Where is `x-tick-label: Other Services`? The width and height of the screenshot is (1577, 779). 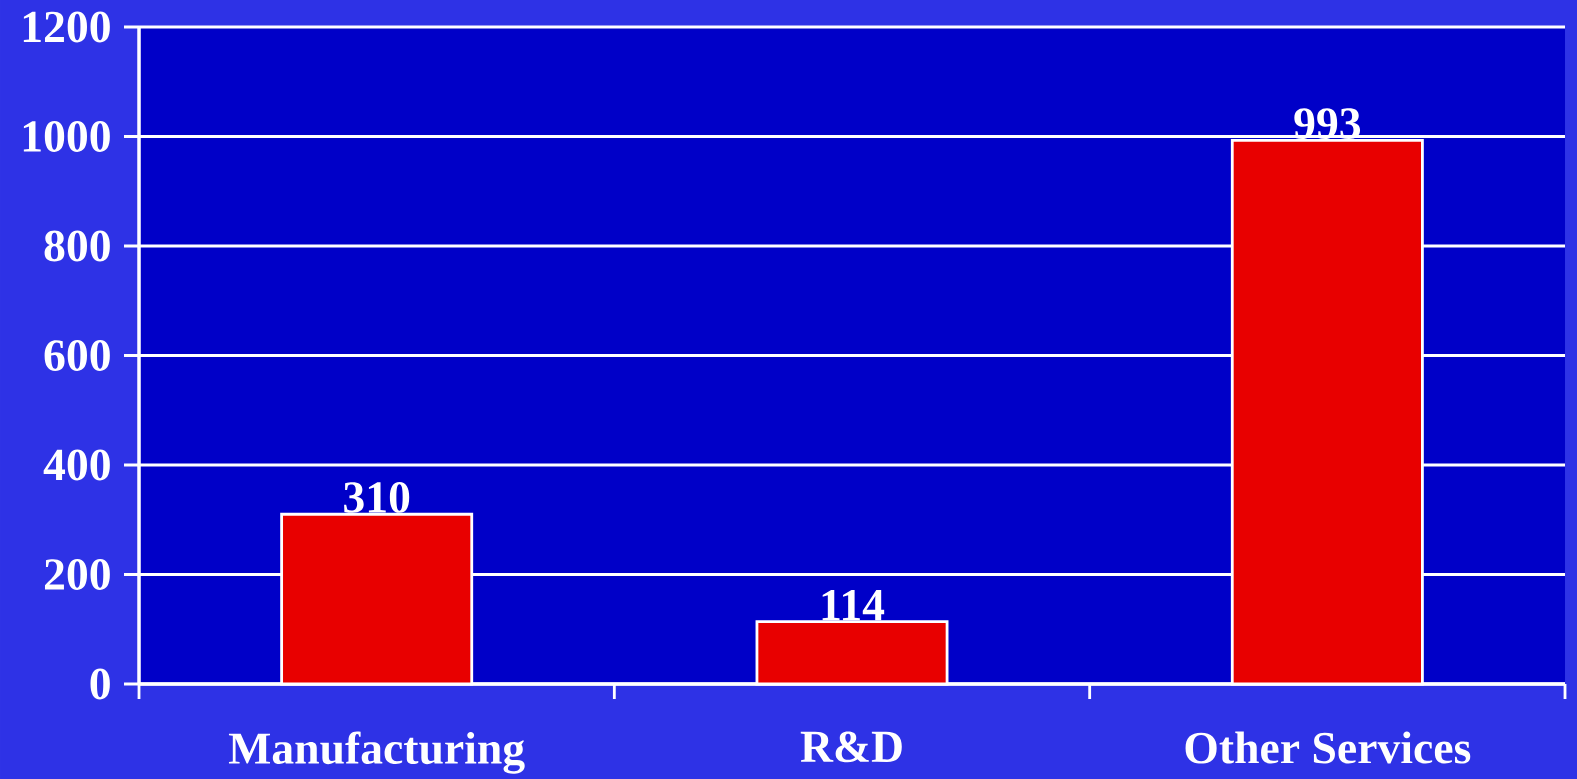
x-tick-label: Other Services is located at coordinates (1328, 747).